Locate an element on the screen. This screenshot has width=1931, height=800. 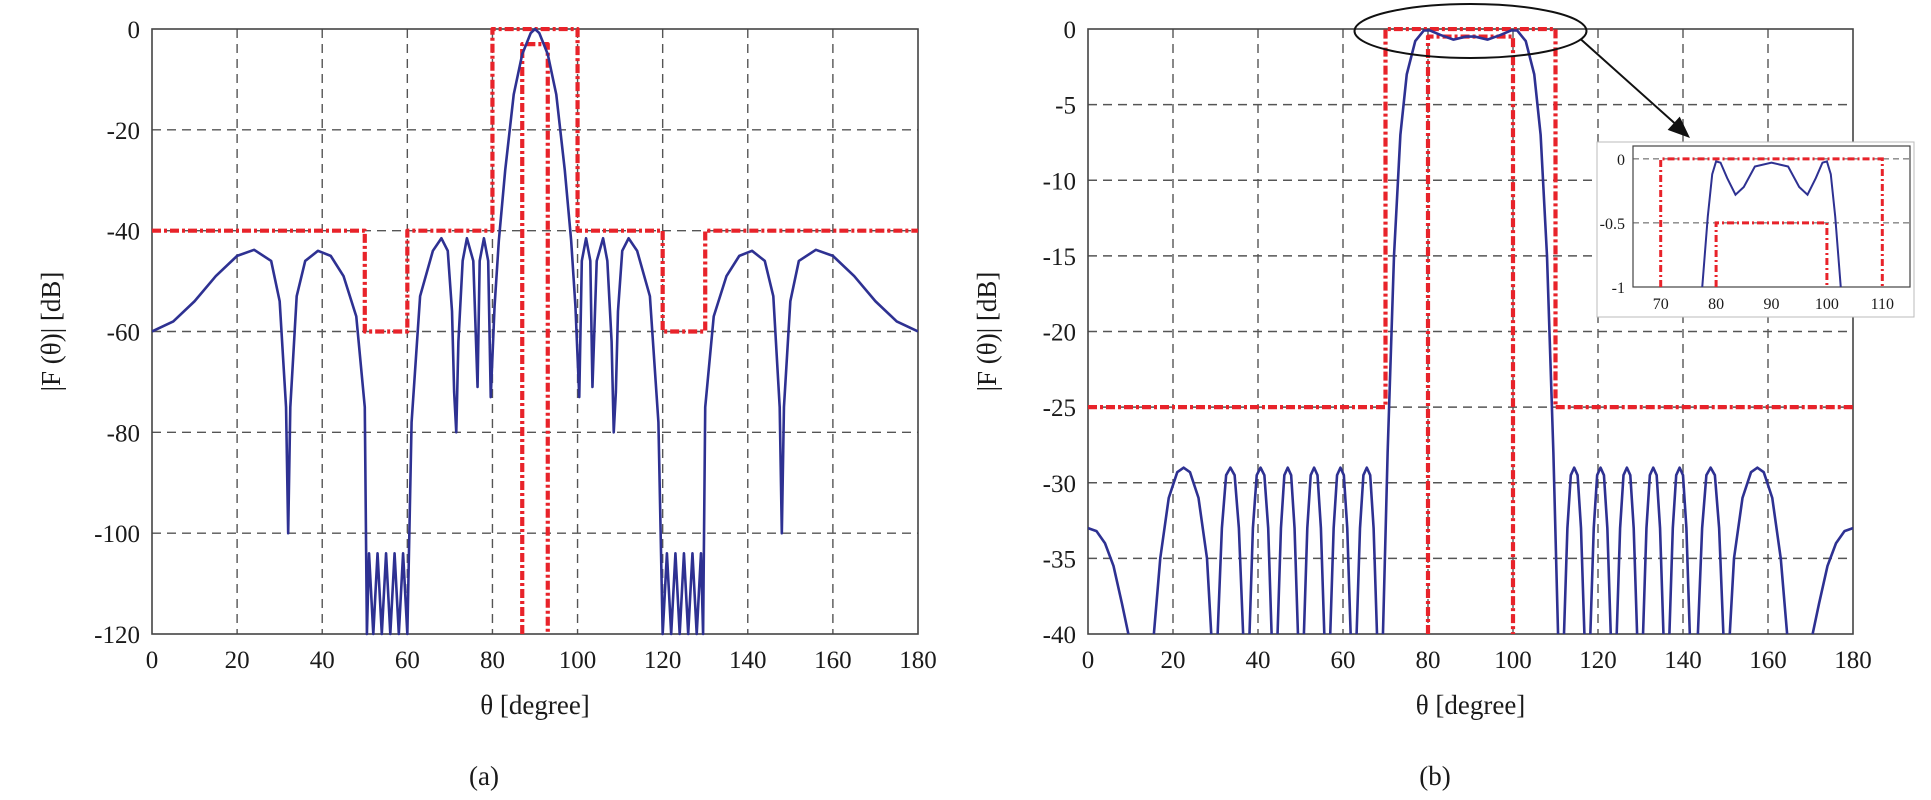
inset-y-tick-label: 0 is located at coordinates (1621, 160).